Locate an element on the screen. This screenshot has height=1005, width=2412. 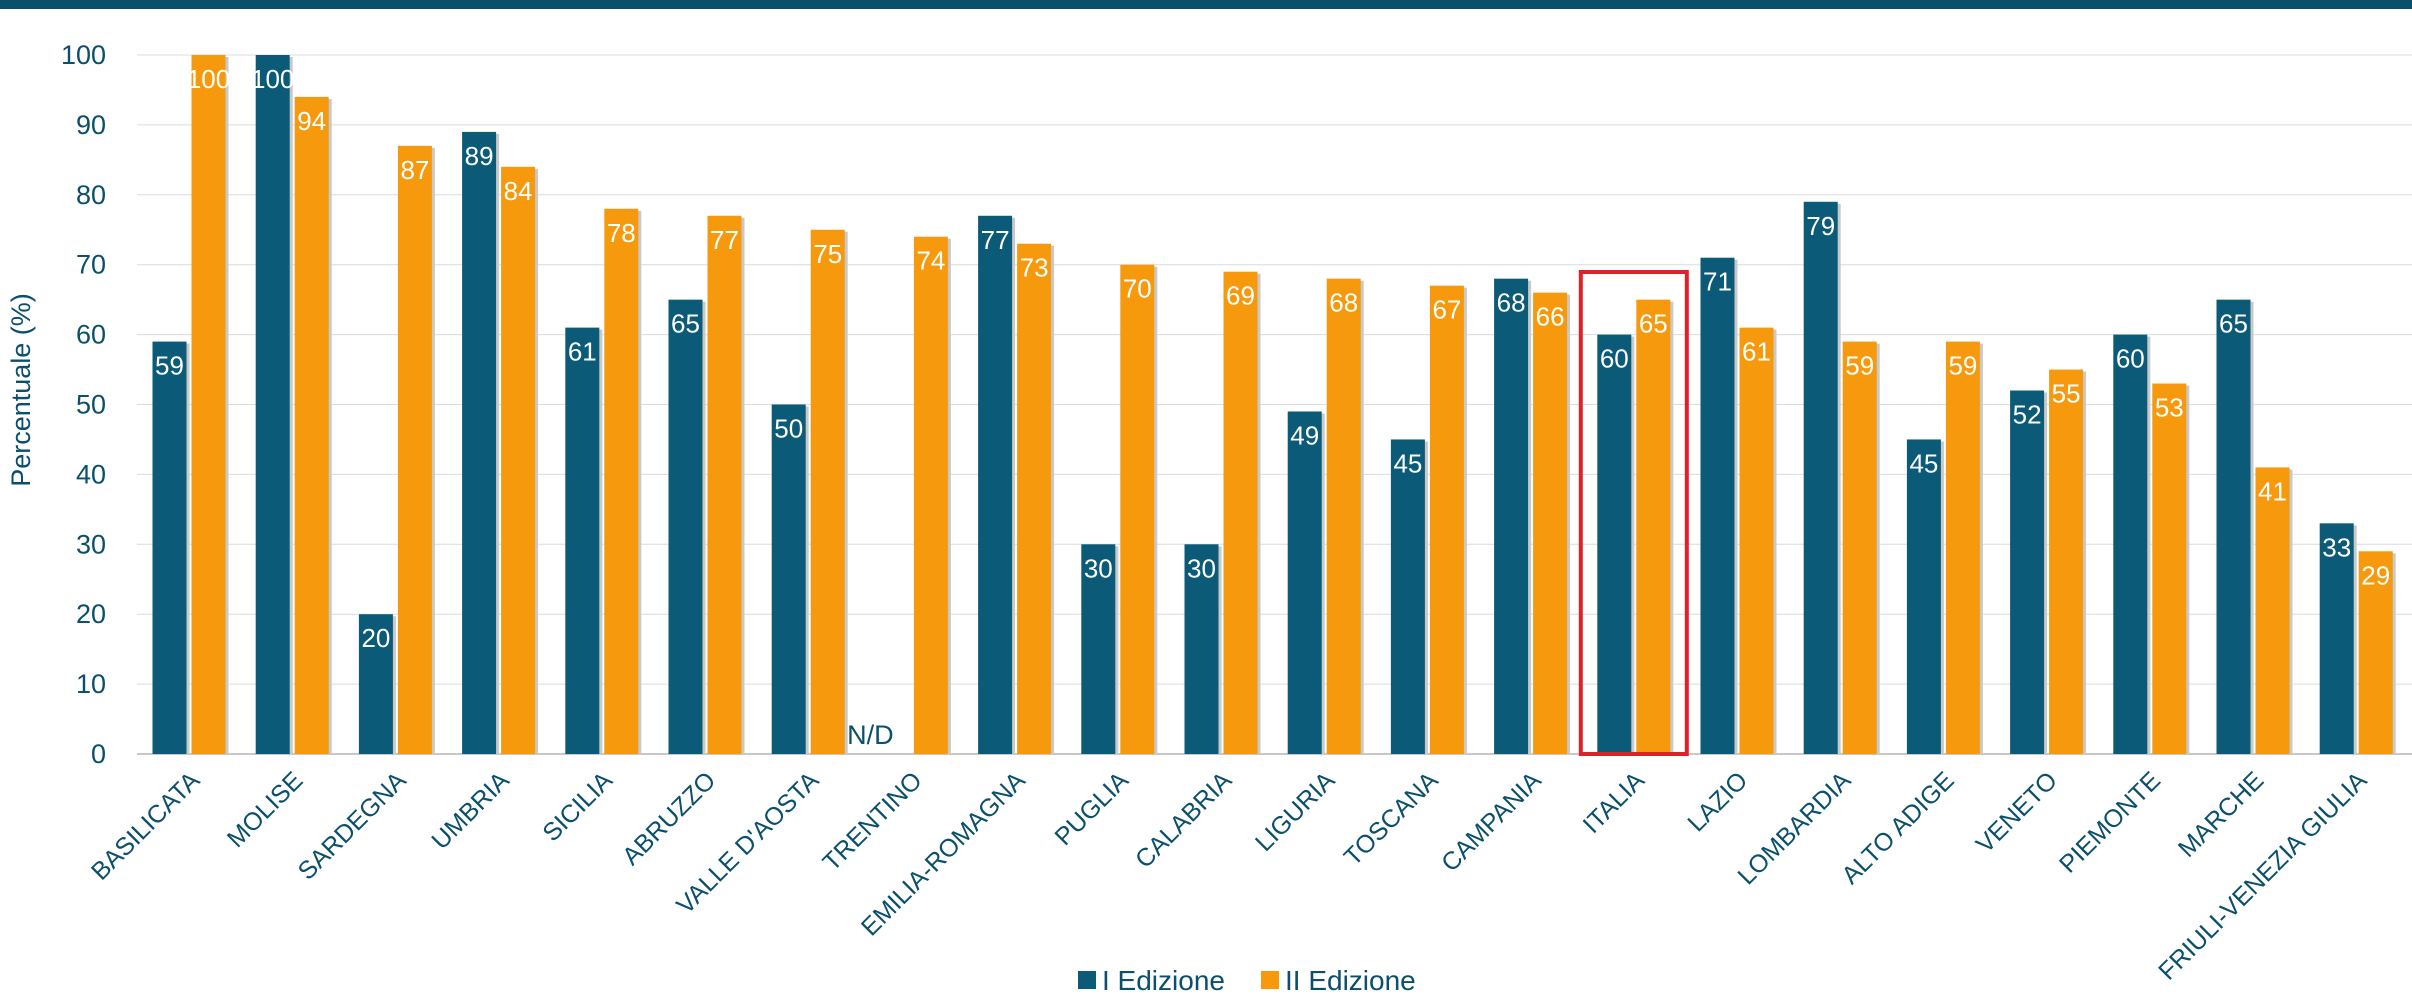
data-label: 79 is located at coordinates (1820, 226).